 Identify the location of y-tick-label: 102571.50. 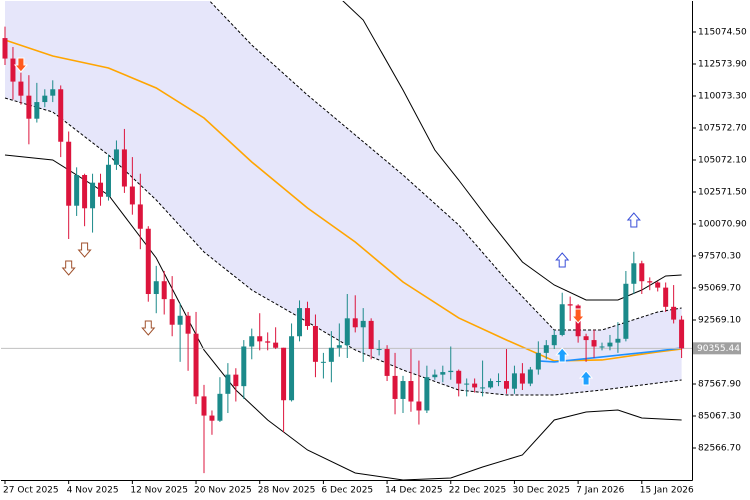
(722, 193).